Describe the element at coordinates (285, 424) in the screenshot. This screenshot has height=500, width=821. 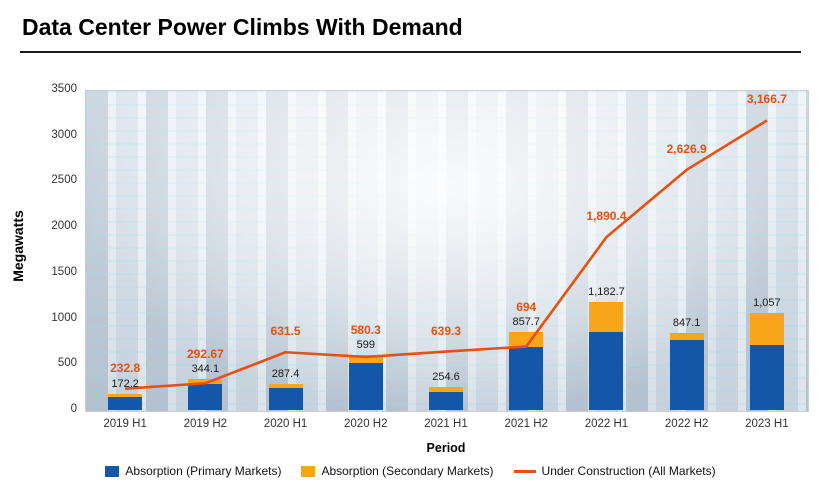
I see `x-tick-label: 2020 H1` at that location.